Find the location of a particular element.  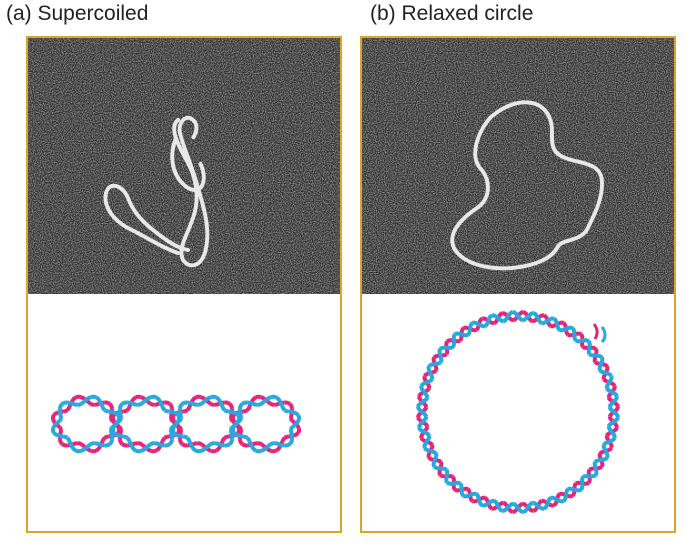

relaxed-strand-1-segment is located at coordinates (510, 510).